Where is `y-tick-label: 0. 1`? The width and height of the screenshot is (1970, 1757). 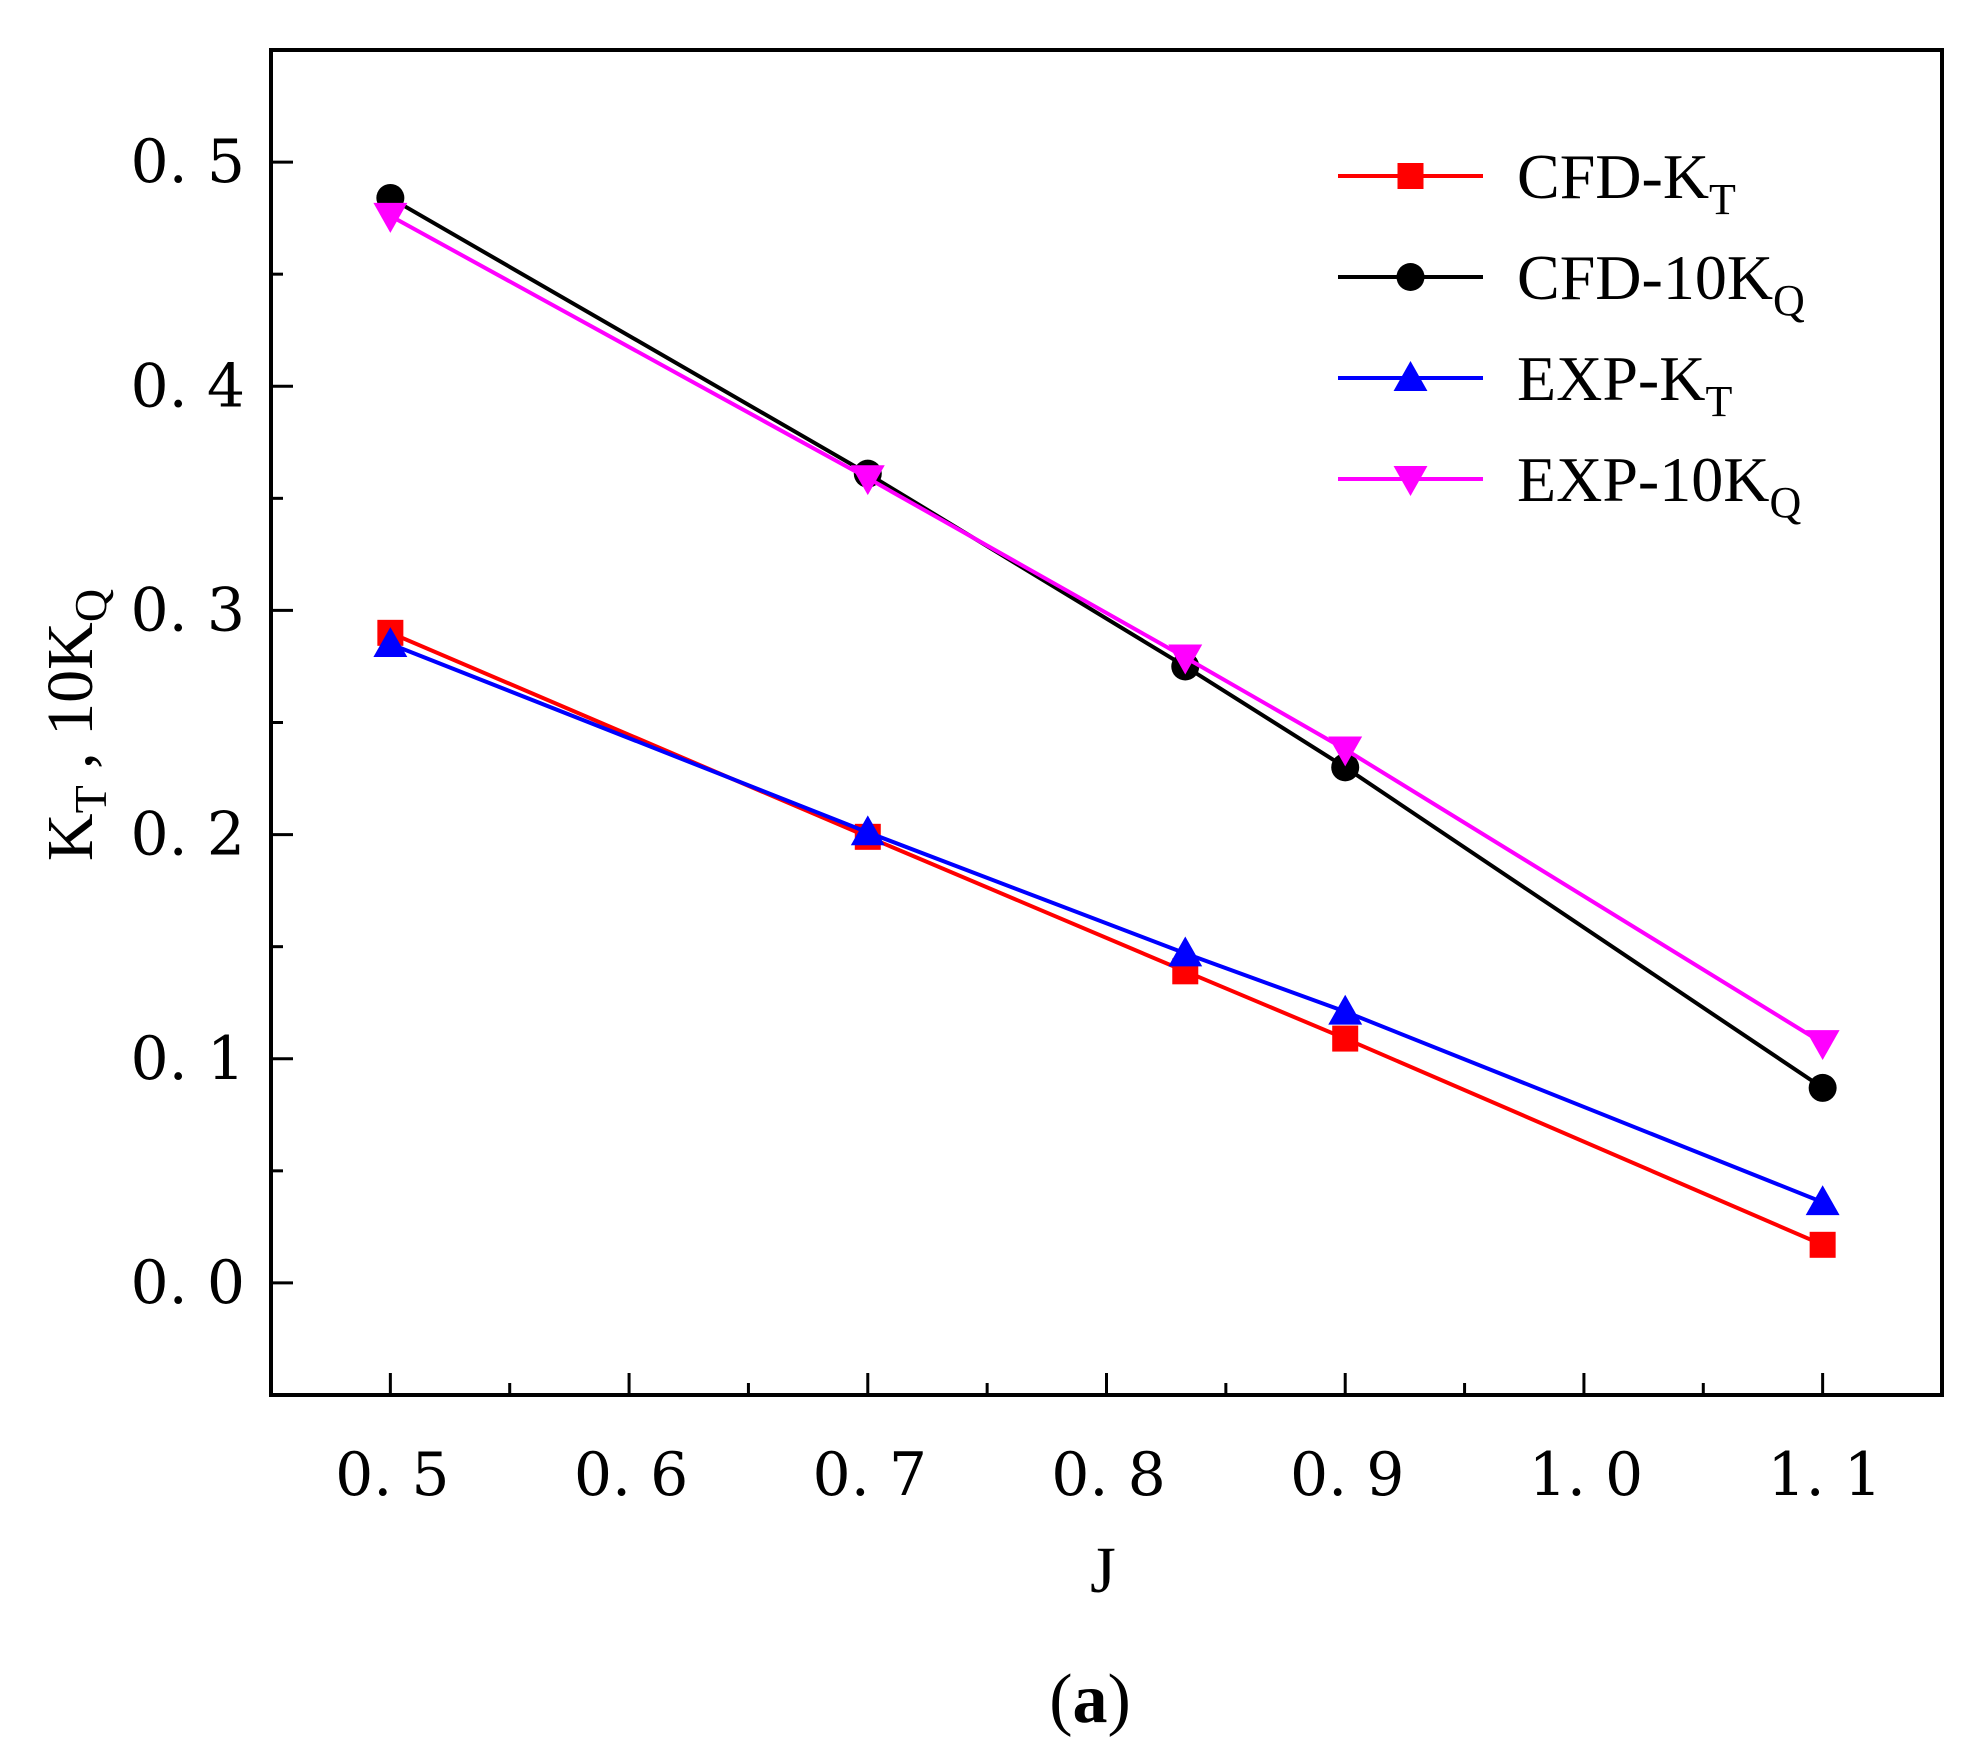
y-tick-label: 0. 1 is located at coordinates (188, 1059).